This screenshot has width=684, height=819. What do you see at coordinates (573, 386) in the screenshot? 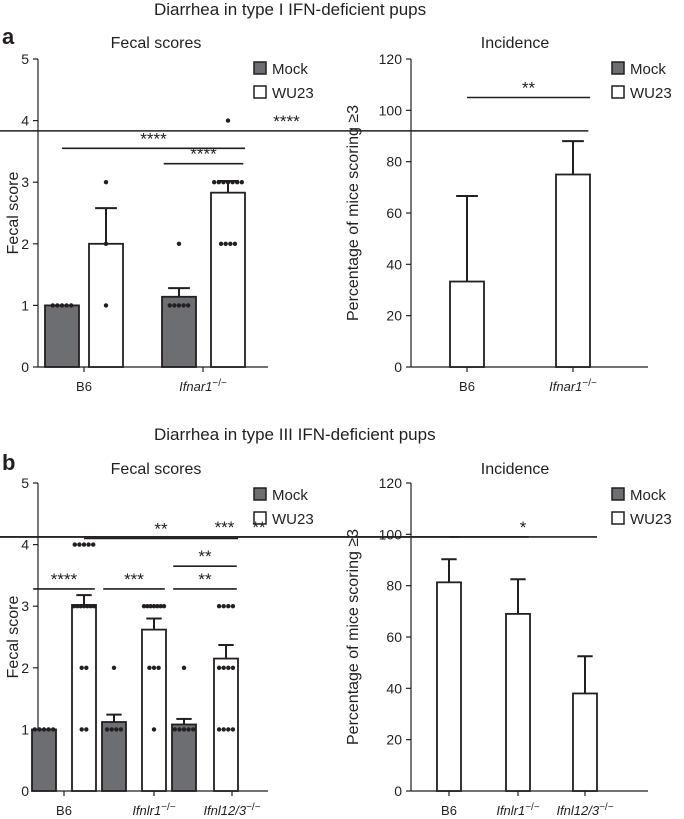
I see `x-tick-label: Ifnar1−/−` at bounding box center [573, 386].